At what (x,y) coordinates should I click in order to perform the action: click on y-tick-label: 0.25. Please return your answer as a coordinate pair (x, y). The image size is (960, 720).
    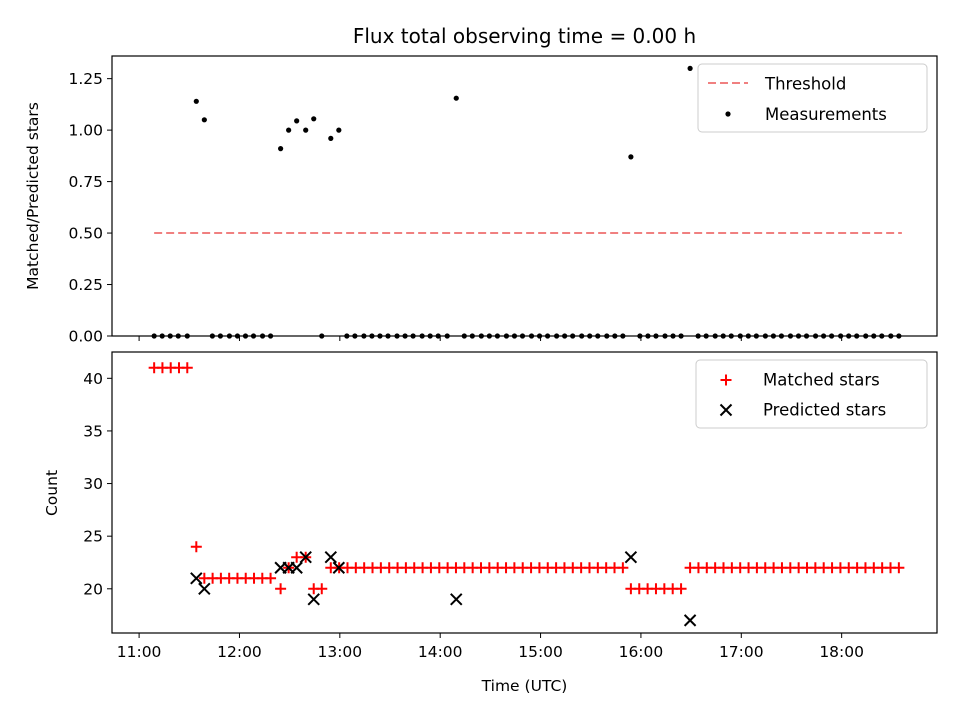
    Looking at the image, I should click on (85, 285).